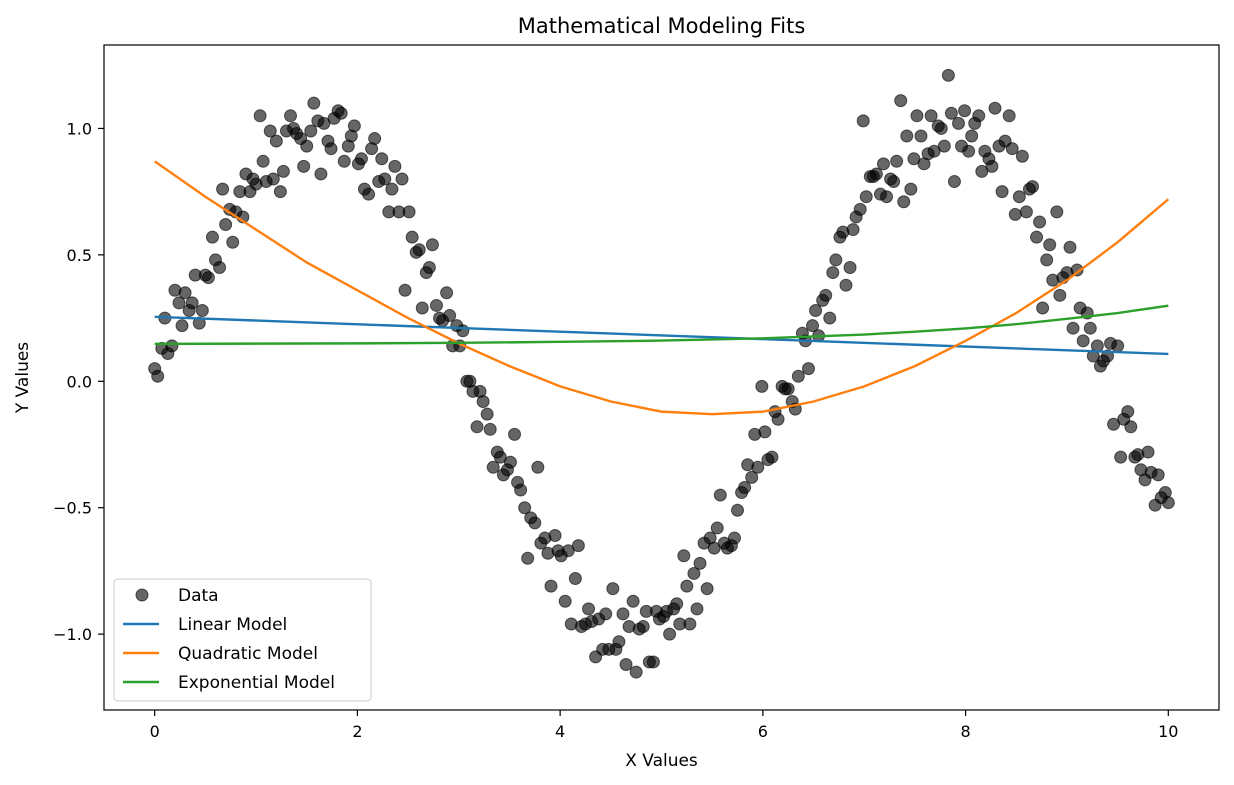 Image resolution: width=1234 pixels, height=785 pixels. What do you see at coordinates (72, 634) in the screenshot?
I see `y-tick-label: −1.0` at bounding box center [72, 634].